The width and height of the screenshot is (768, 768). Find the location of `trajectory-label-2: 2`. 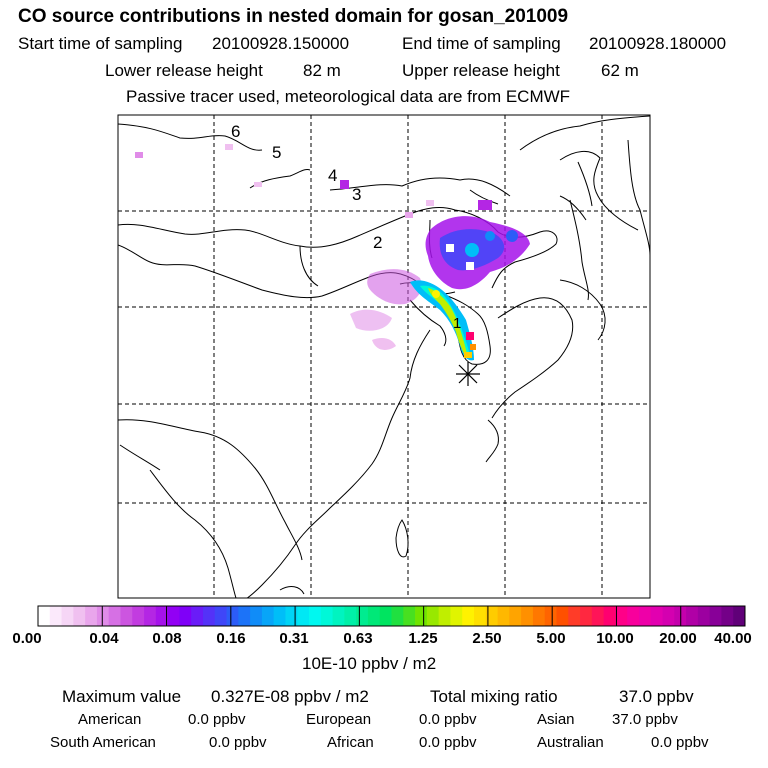

trajectory-label-2: 2 is located at coordinates (378, 242).